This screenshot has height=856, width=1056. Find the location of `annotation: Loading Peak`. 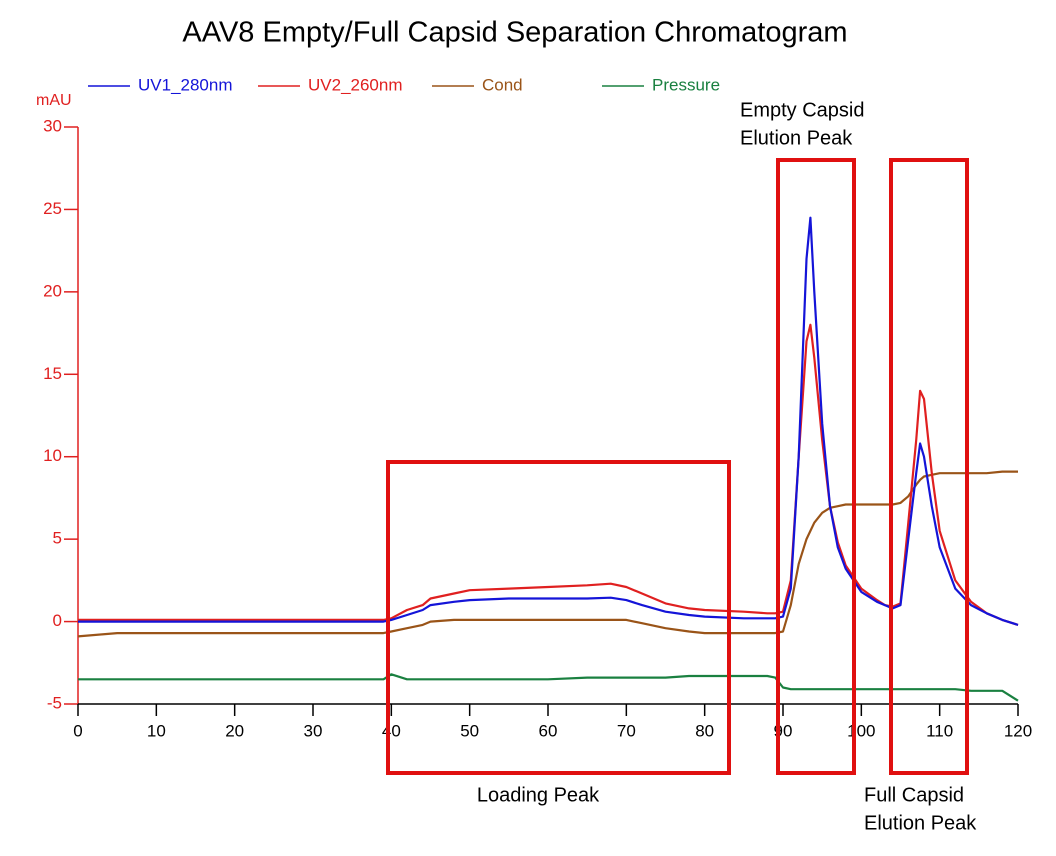

annotation: Loading Peak is located at coordinates (538, 795).